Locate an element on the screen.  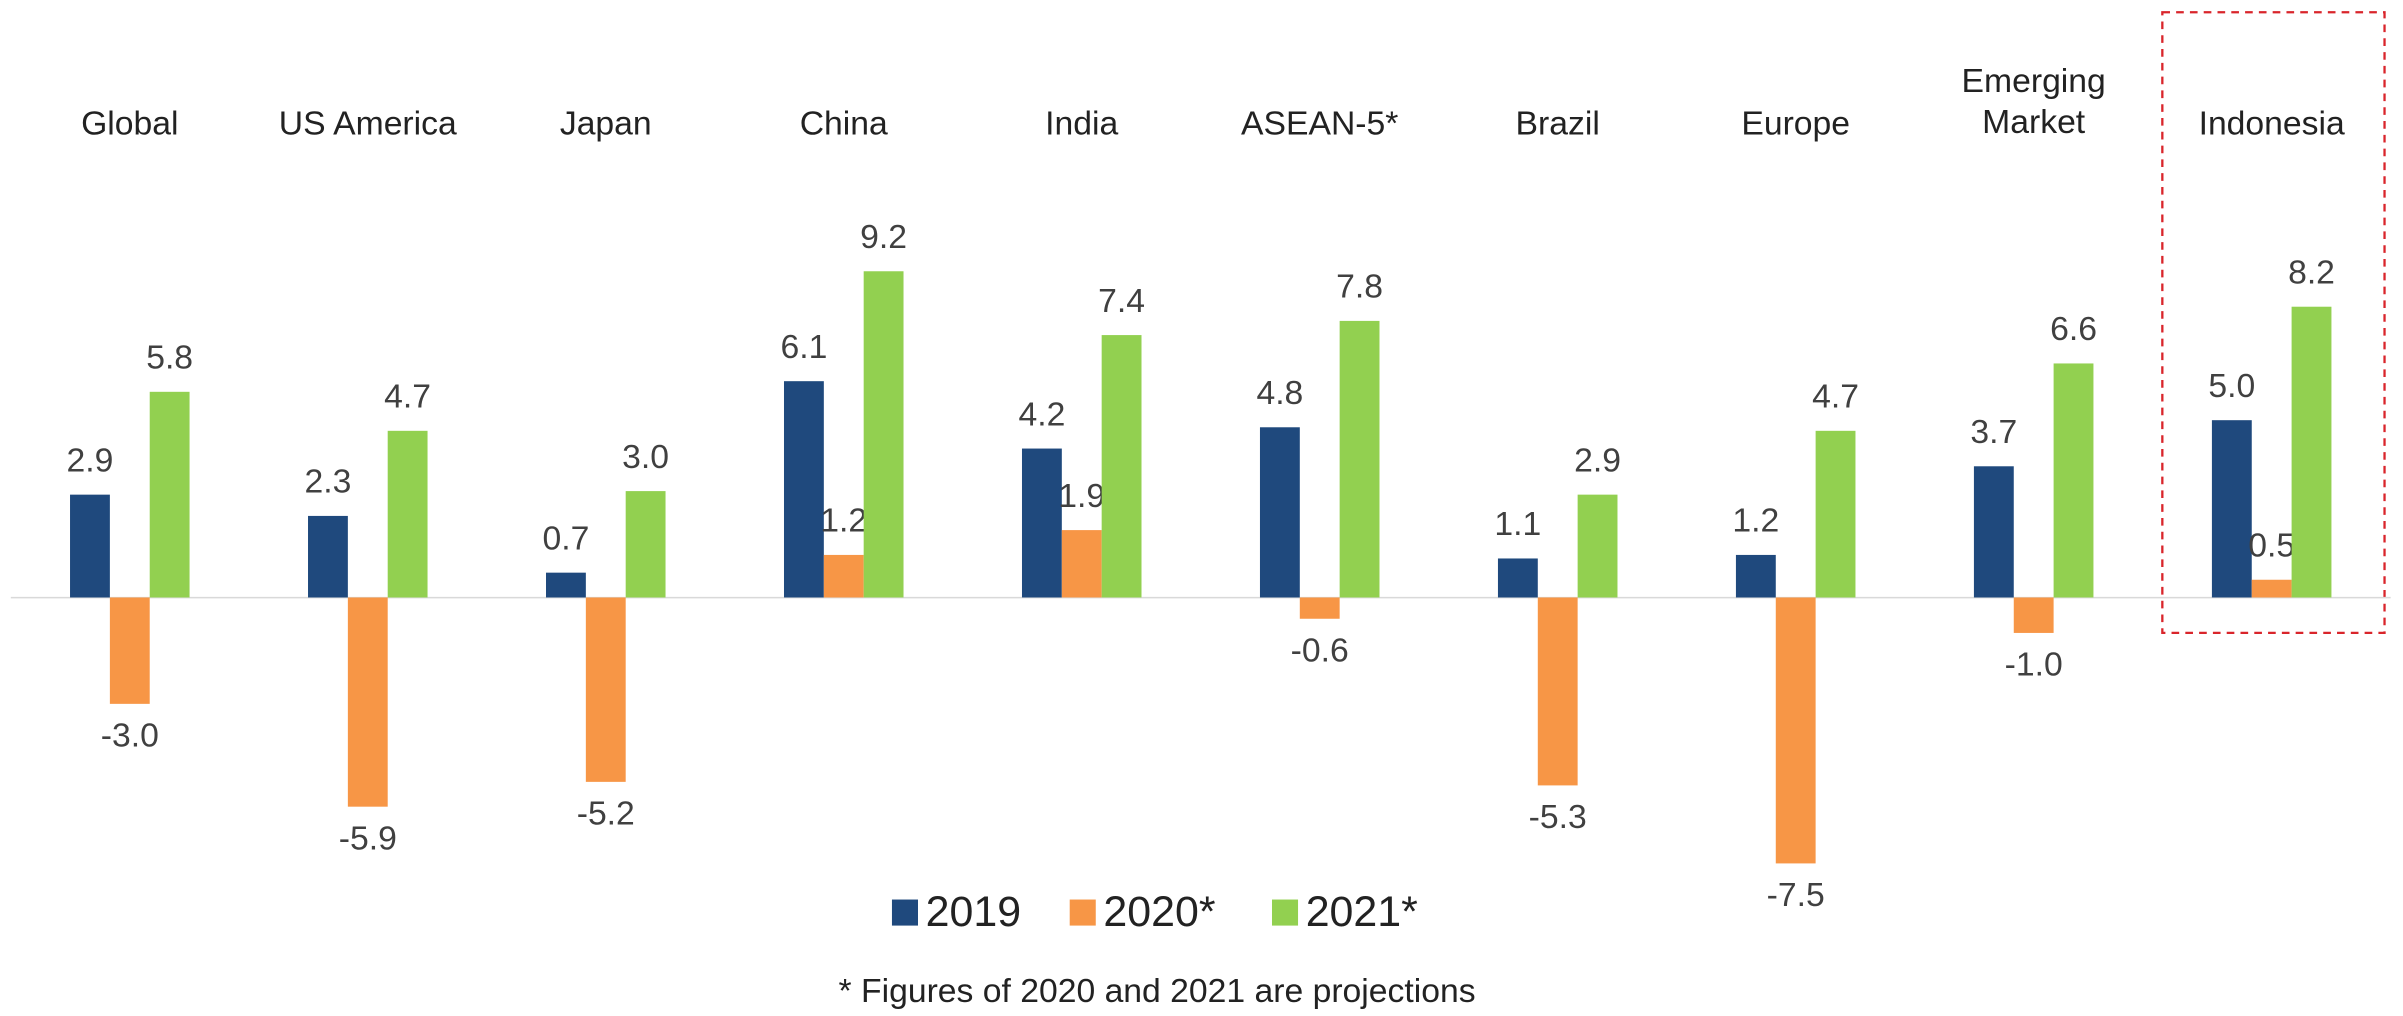
legend-label: 2020* is located at coordinates (1159, 912).